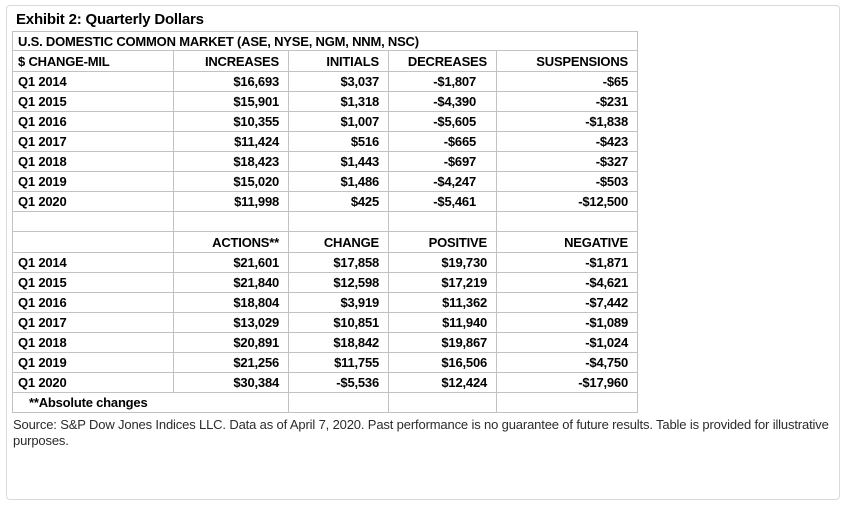 This screenshot has height=507, width=847. I want to click on table-row: Q1 2017 $13,029 $10,851 $11,940 -$1,089, so click(325, 322).